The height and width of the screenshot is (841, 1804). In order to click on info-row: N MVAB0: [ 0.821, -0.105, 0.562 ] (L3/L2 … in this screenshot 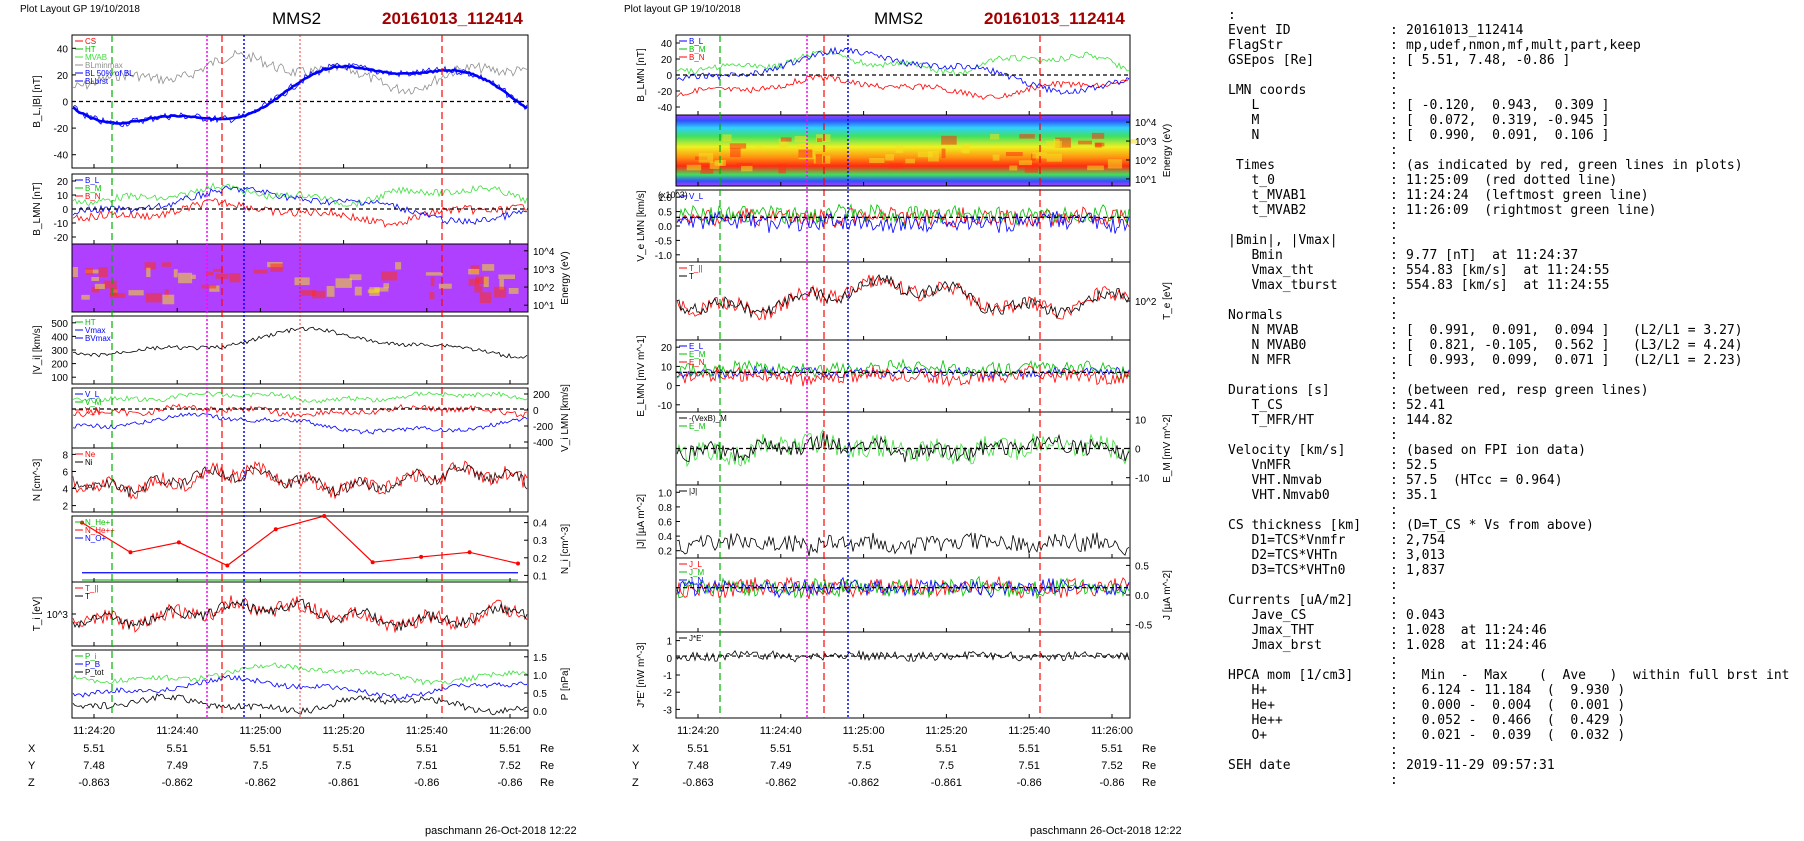, I will do `click(1513, 345)`.